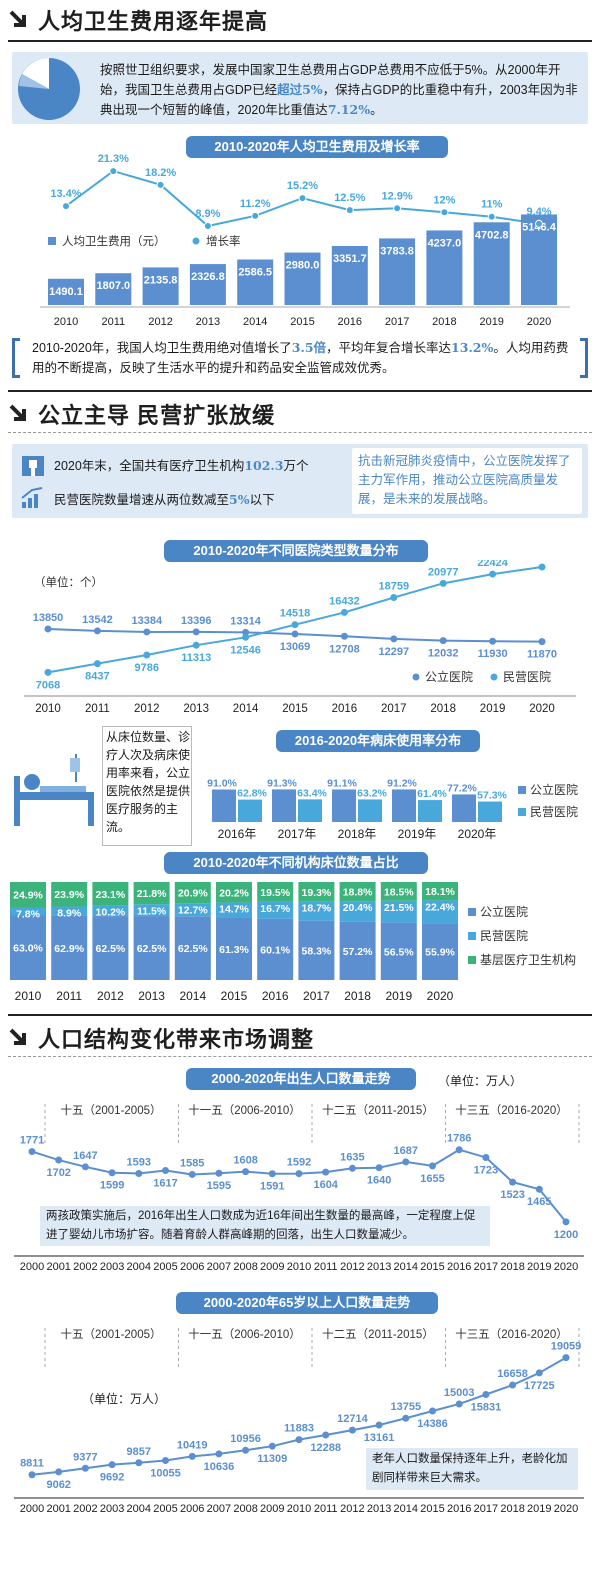  What do you see at coordinates (317, 951) in the screenshot?
I see `segment-label: 58.3%` at bounding box center [317, 951].